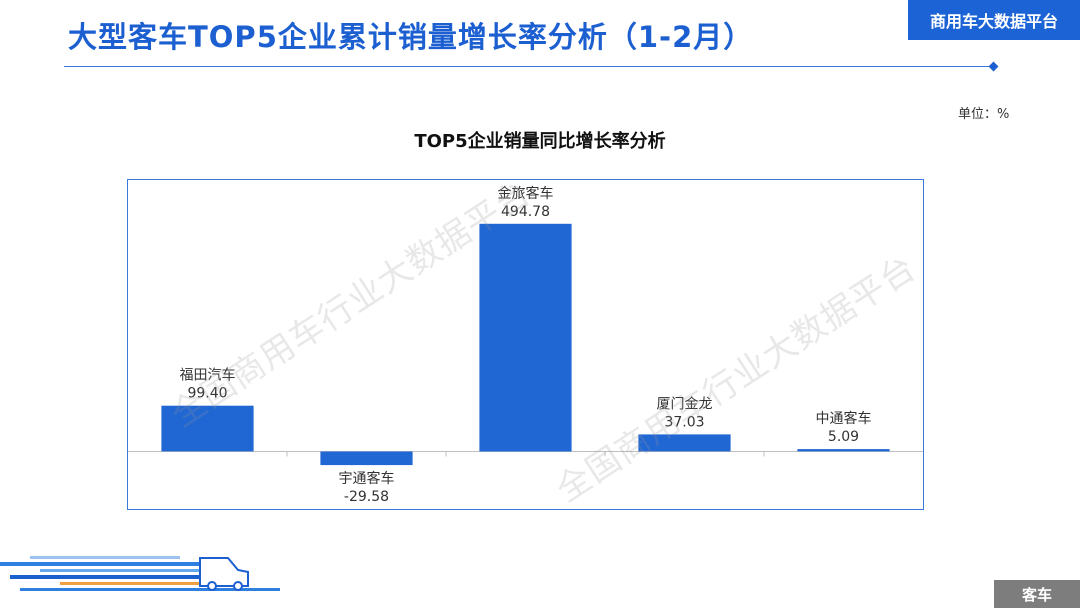 Image resolution: width=1080 pixels, height=608 pixels. Describe the element at coordinates (208, 375) in the screenshot. I see `category-label: 福田汽车` at that location.